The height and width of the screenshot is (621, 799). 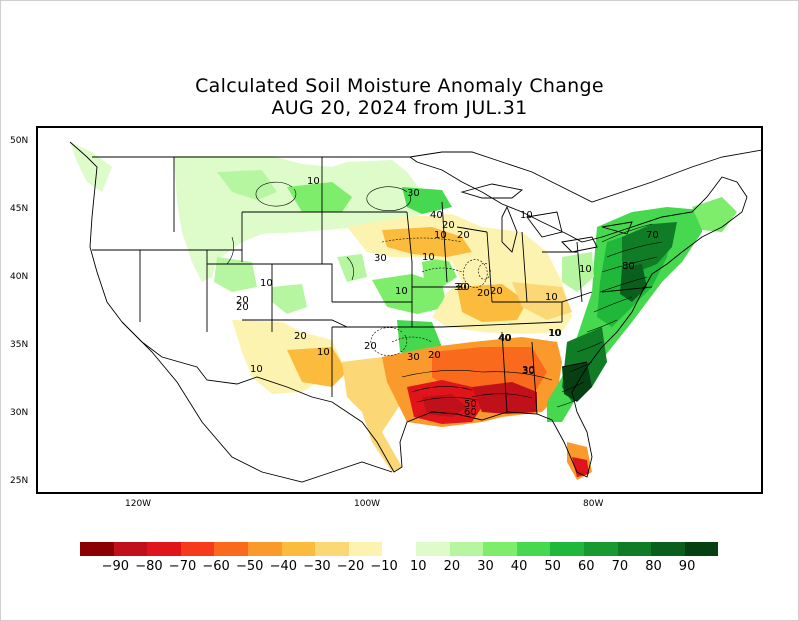 I want to click on legend-label: −40, so click(x=283, y=566).